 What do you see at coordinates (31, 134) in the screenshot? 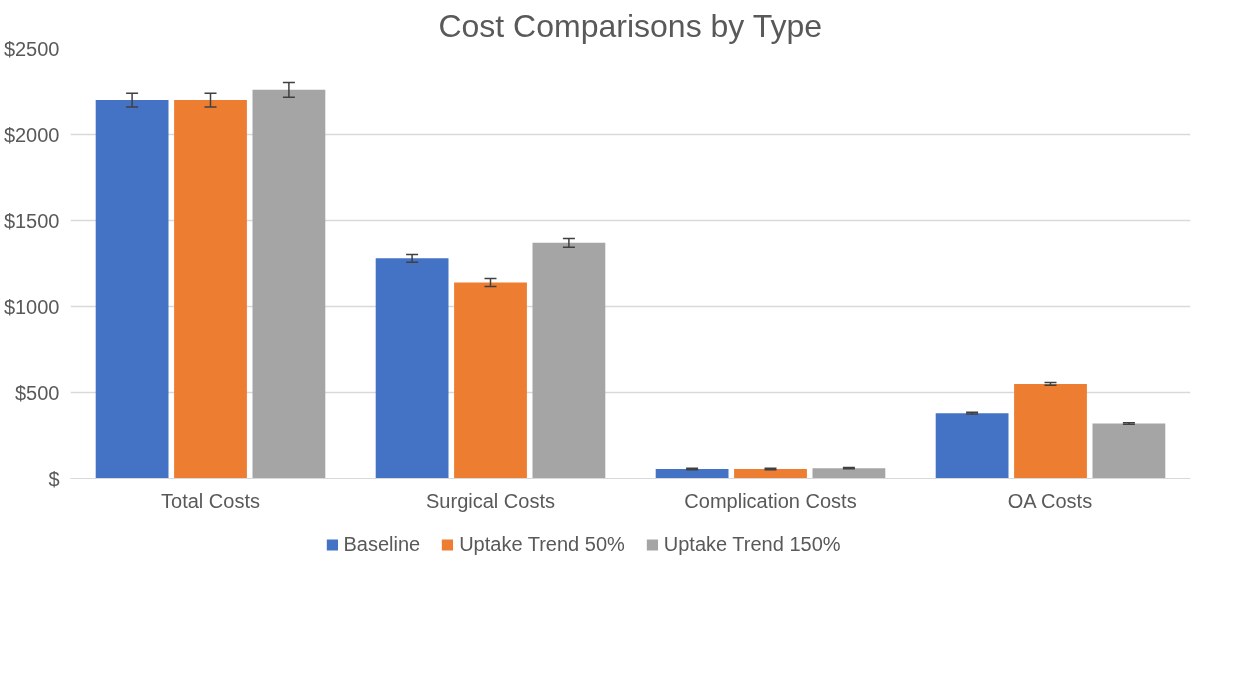
I see `y-tick-label: $2000` at bounding box center [31, 134].